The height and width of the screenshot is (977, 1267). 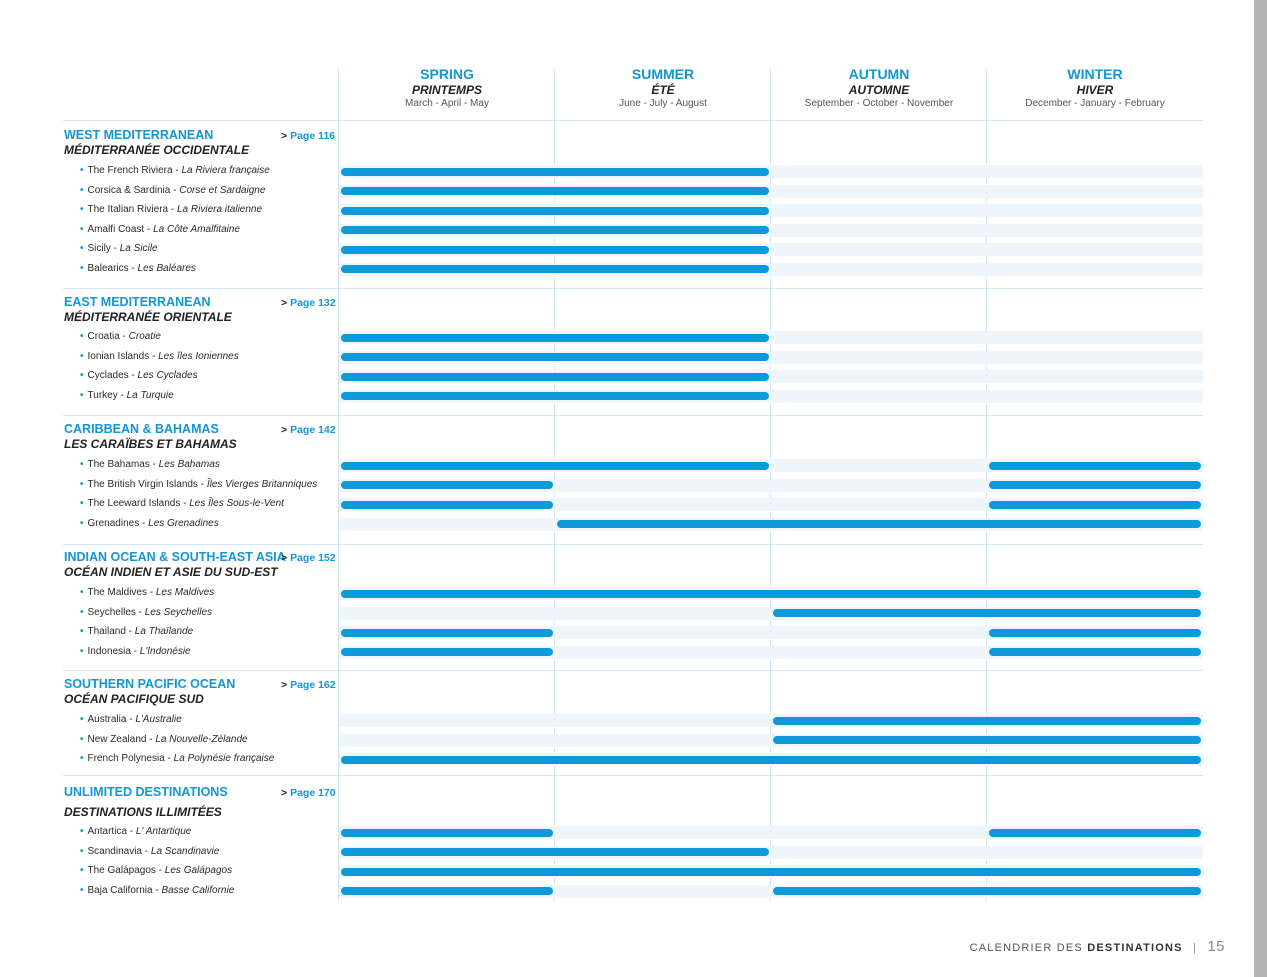 What do you see at coordinates (185, 592) in the screenshot?
I see `destination-name-fr: Les Maldives` at bounding box center [185, 592].